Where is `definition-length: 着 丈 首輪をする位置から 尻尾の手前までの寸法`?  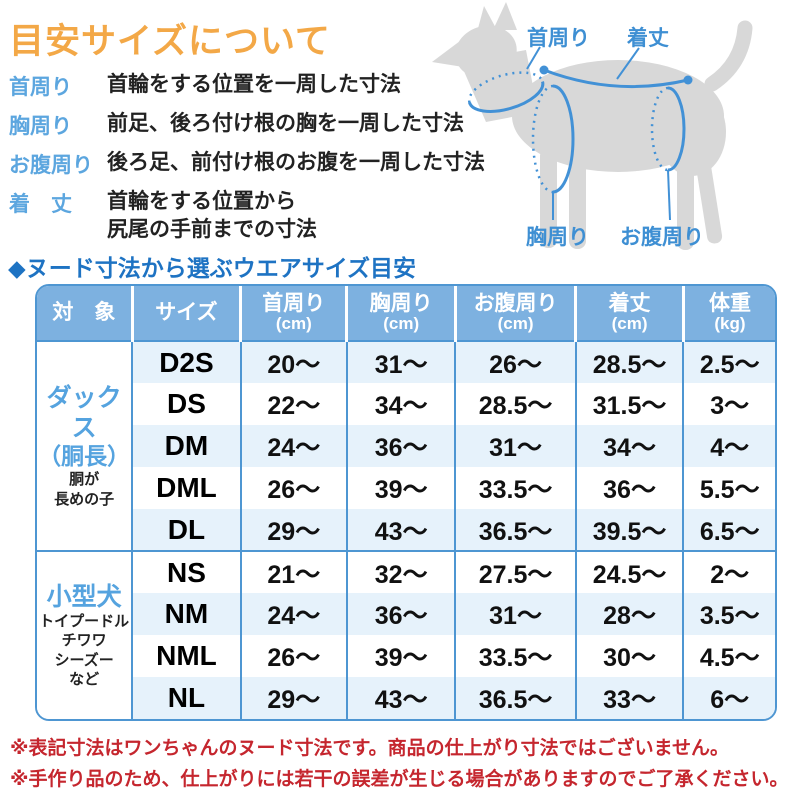
definition-length: 着 丈 首輪をする位置から 尻尾の手前までの寸法 is located at coordinates (249, 216).